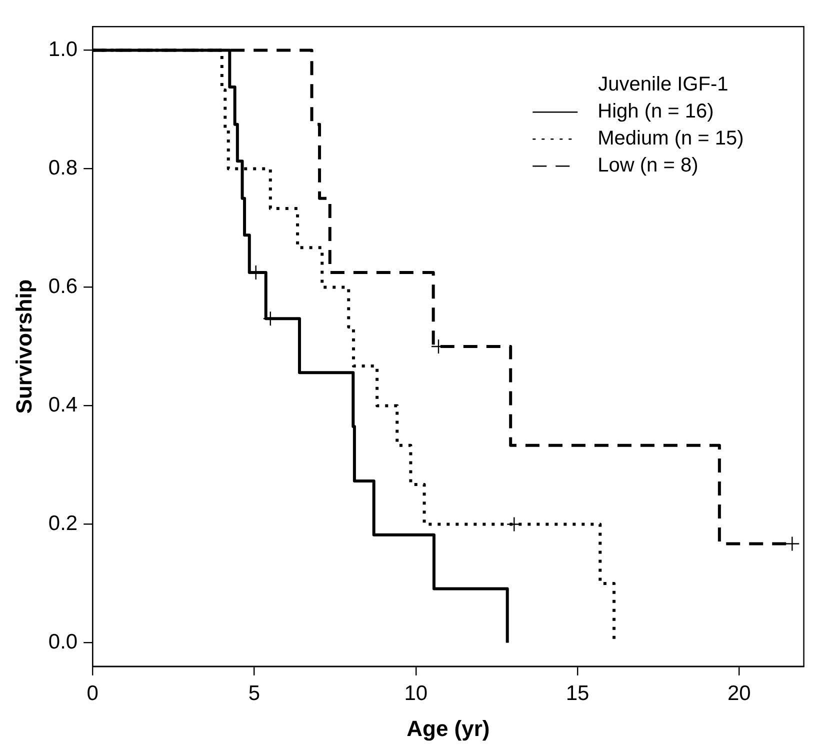 This screenshot has height=755, width=820. What do you see at coordinates (63, 405) in the screenshot?
I see `y-tick-label: 0.4` at bounding box center [63, 405].